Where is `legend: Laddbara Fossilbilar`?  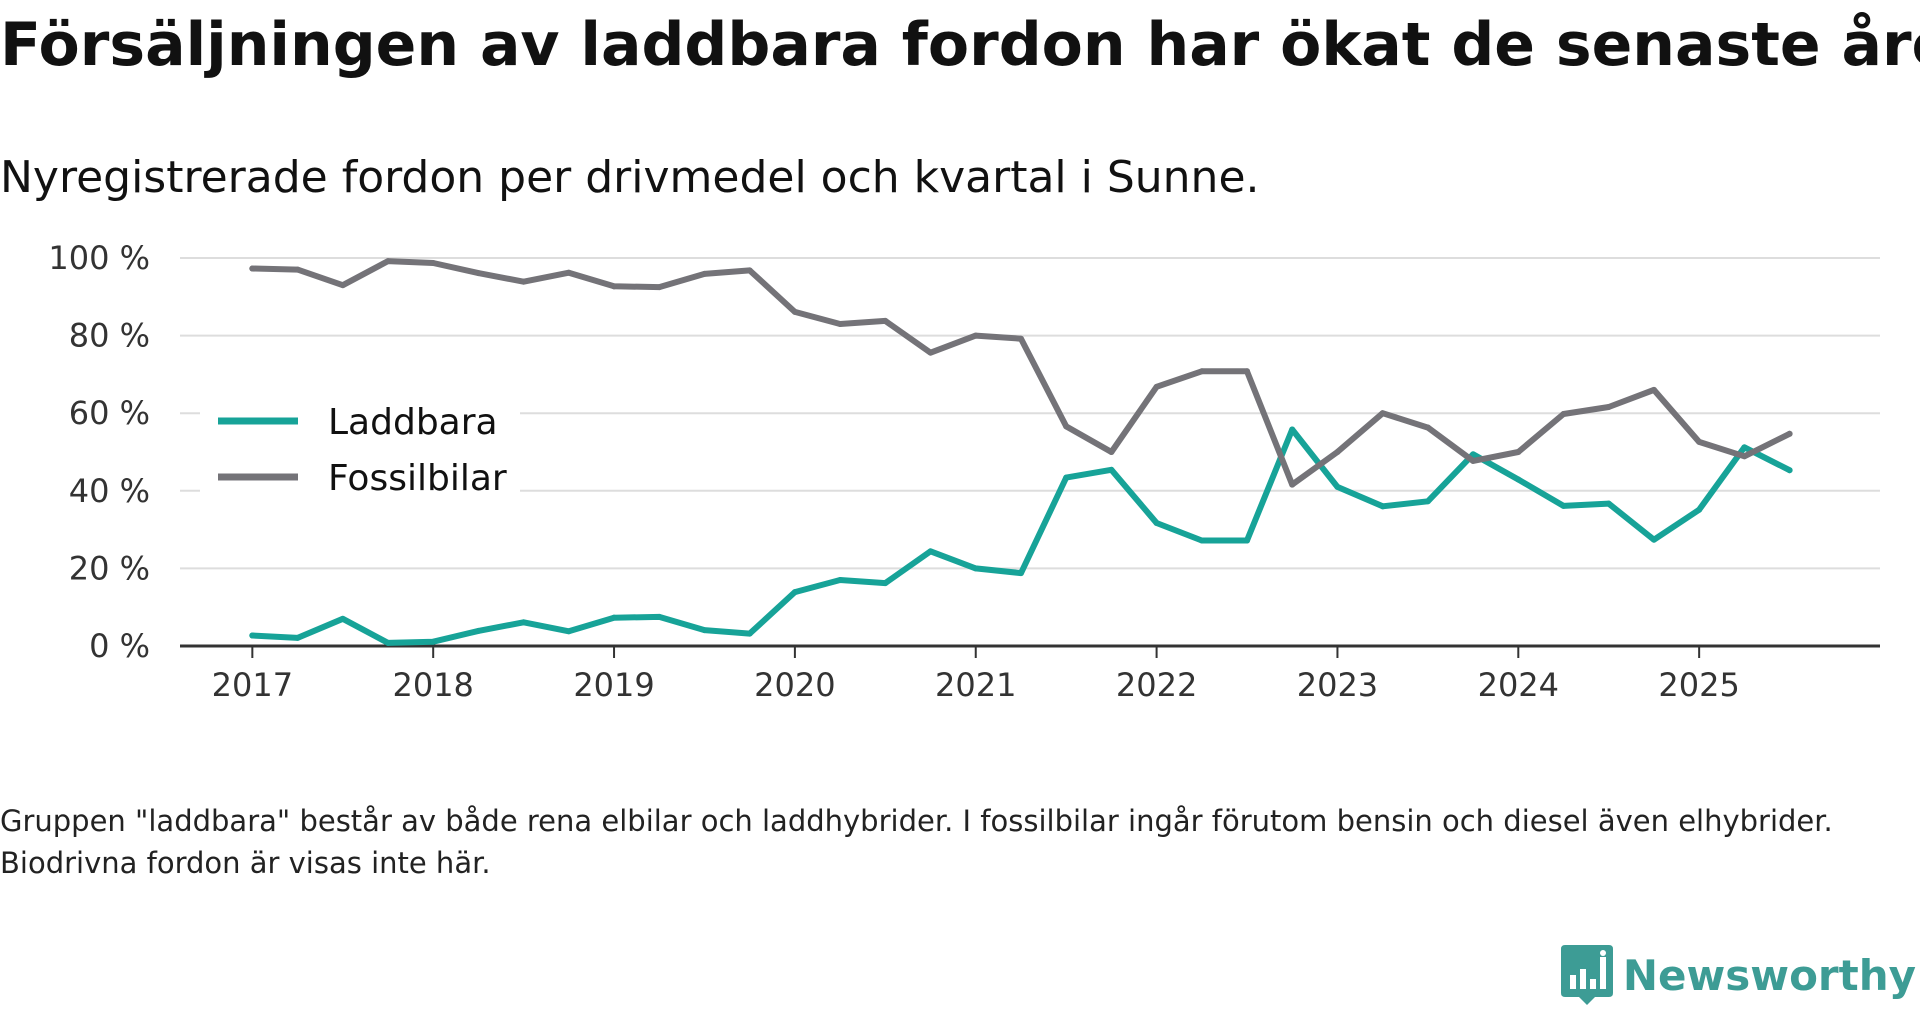
legend: Laddbara Fossilbilar is located at coordinates (360, 452).